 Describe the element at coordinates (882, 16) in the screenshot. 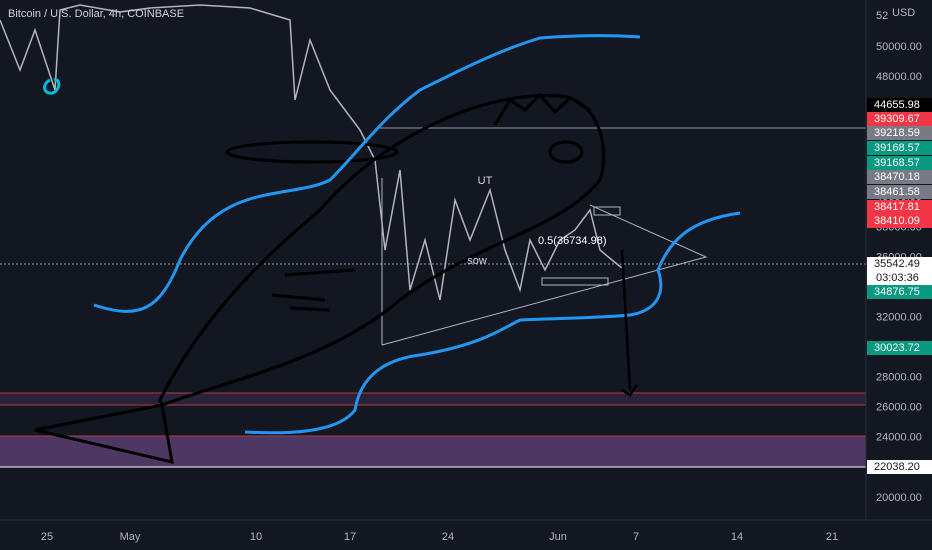

I see `price-label: 52` at that location.